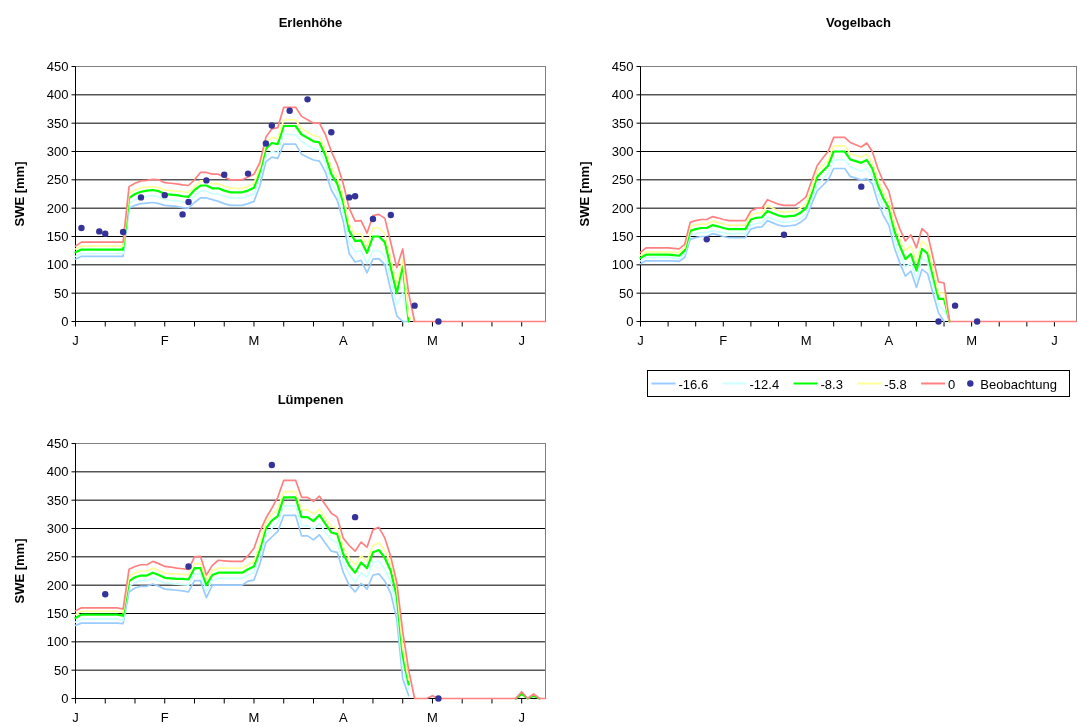 This screenshot has height=727, width=1078. What do you see at coordinates (764, 384) in the screenshot?
I see `legend-label: -12.4` at bounding box center [764, 384].